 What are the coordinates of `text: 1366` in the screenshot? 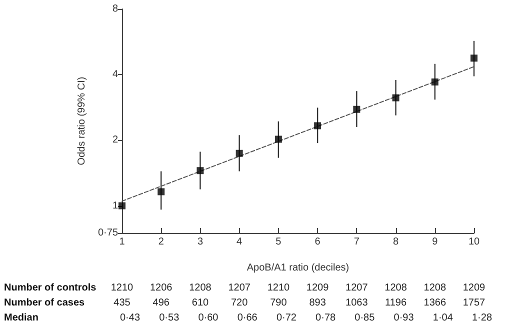 It's located at (435, 303).